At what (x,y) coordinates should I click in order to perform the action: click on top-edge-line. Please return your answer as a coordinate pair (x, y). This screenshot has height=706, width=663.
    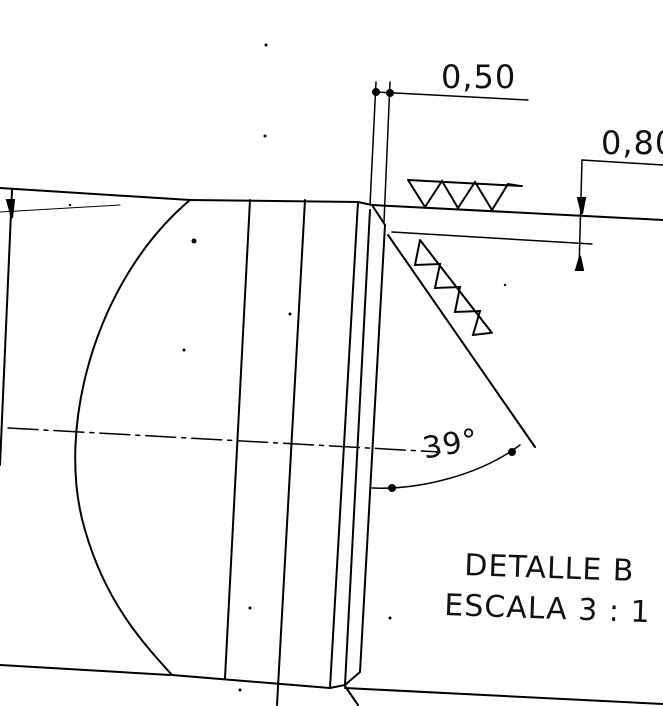
    Looking at the image, I should click on (95, 194).